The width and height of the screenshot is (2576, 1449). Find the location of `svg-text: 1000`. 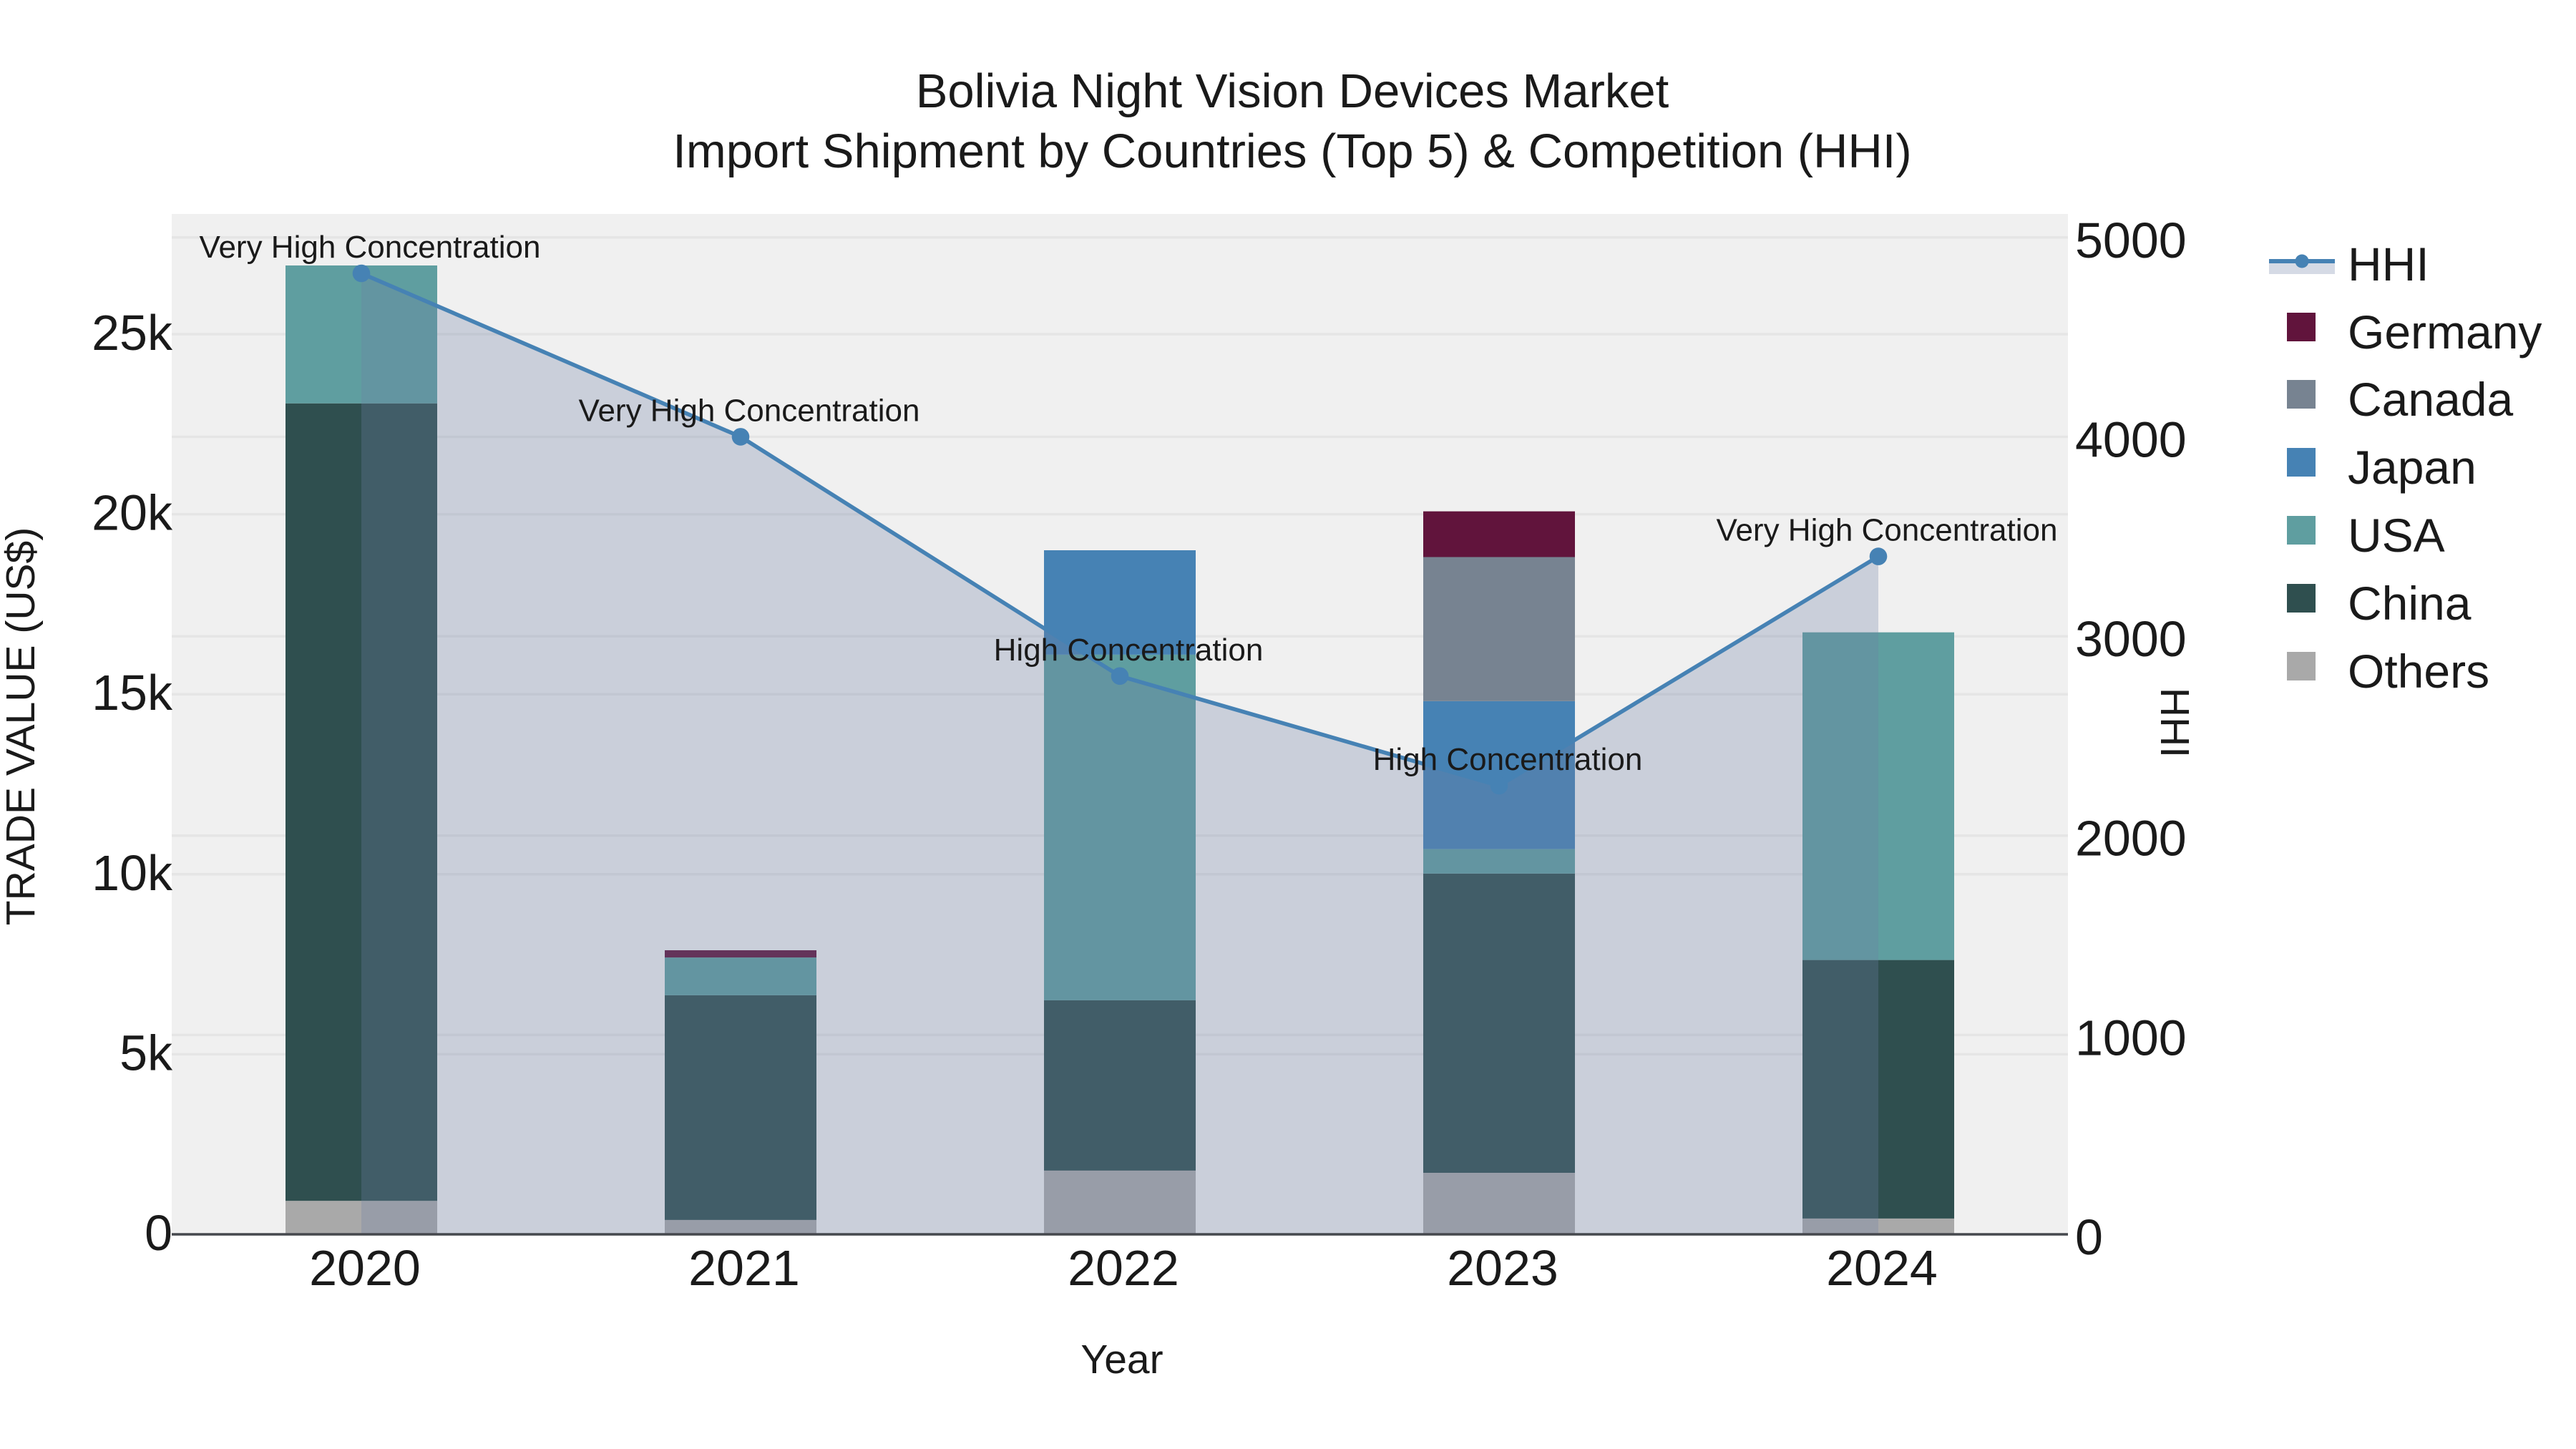

svg-text: 1000 is located at coordinates (2131, 1037).